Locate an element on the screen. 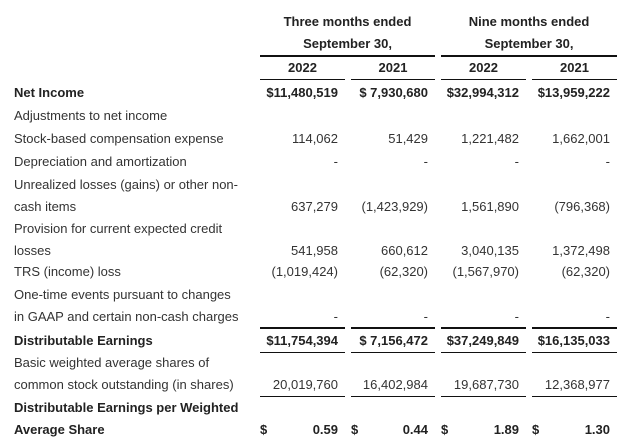 The width and height of the screenshot is (622, 446). row-label: Unrealized losses (gains) or other non- is located at coordinates (126, 184).